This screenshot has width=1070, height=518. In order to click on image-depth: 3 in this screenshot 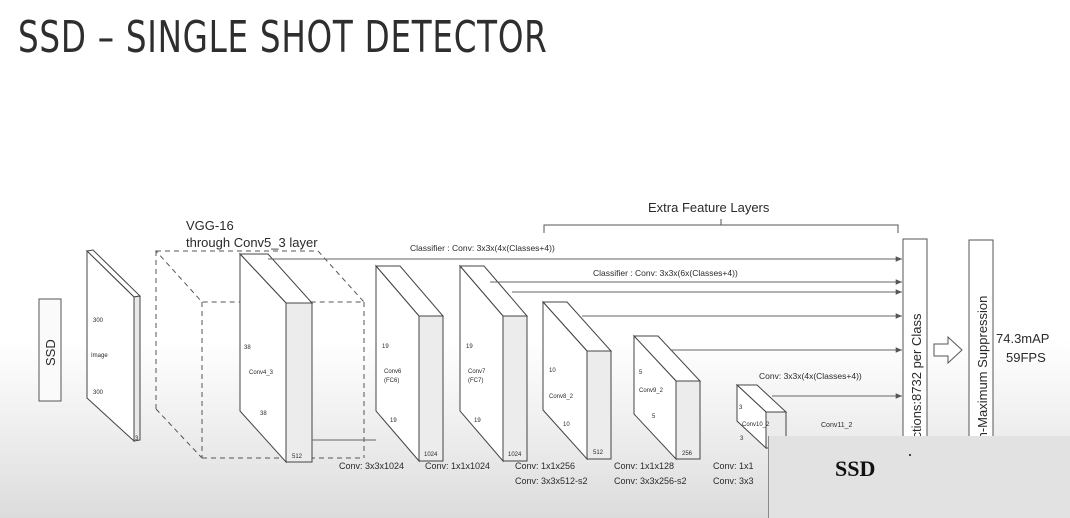, I will do `click(137, 439)`.